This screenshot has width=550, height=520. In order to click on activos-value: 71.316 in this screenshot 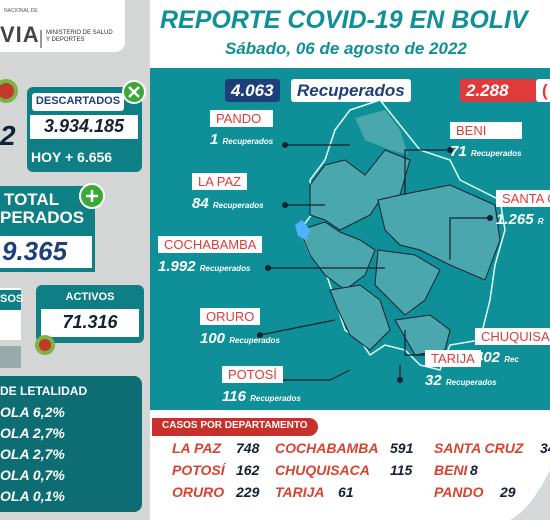, I will do `click(90, 323)`.